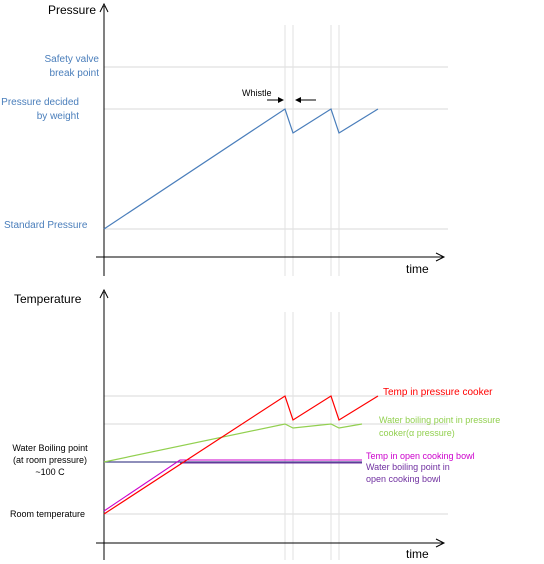 The width and height of the screenshot is (544, 564). I want to click on whistle-arrowhead-left, so click(298, 100).